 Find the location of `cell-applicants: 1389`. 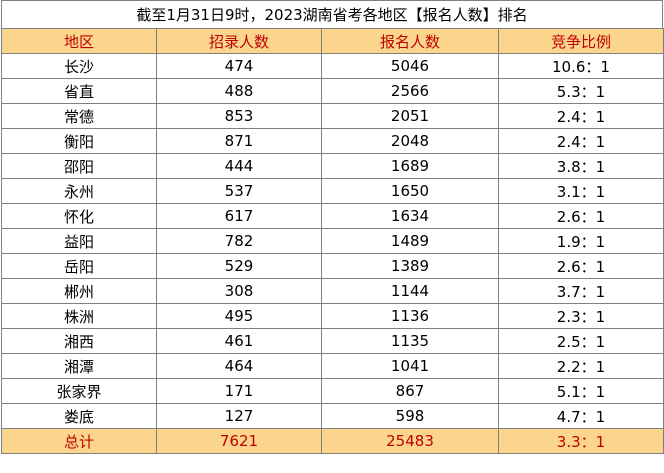

cell-applicants: 1389 is located at coordinates (410, 266).